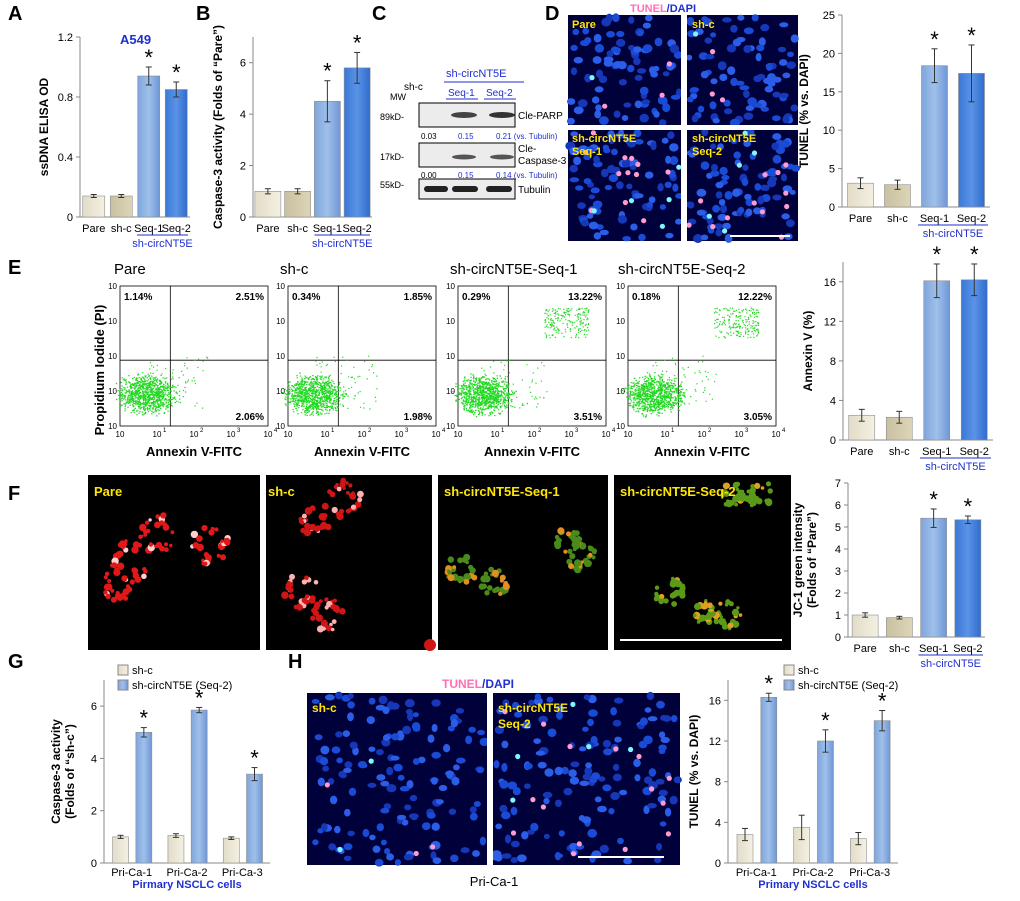 This screenshot has width=1020, height=901. I want to click on tick-label: 3, so click(838, 572).